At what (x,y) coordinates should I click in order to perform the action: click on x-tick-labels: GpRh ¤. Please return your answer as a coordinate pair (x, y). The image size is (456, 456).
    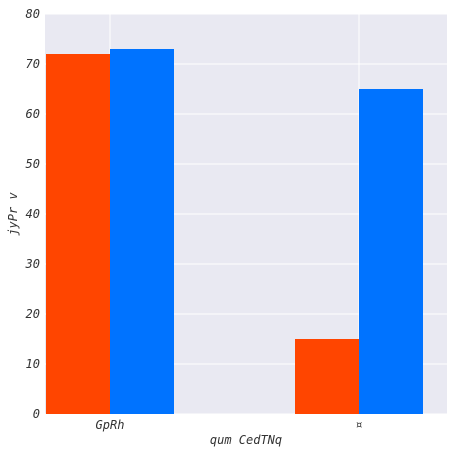
    Looking at the image, I should click on (229, 425).